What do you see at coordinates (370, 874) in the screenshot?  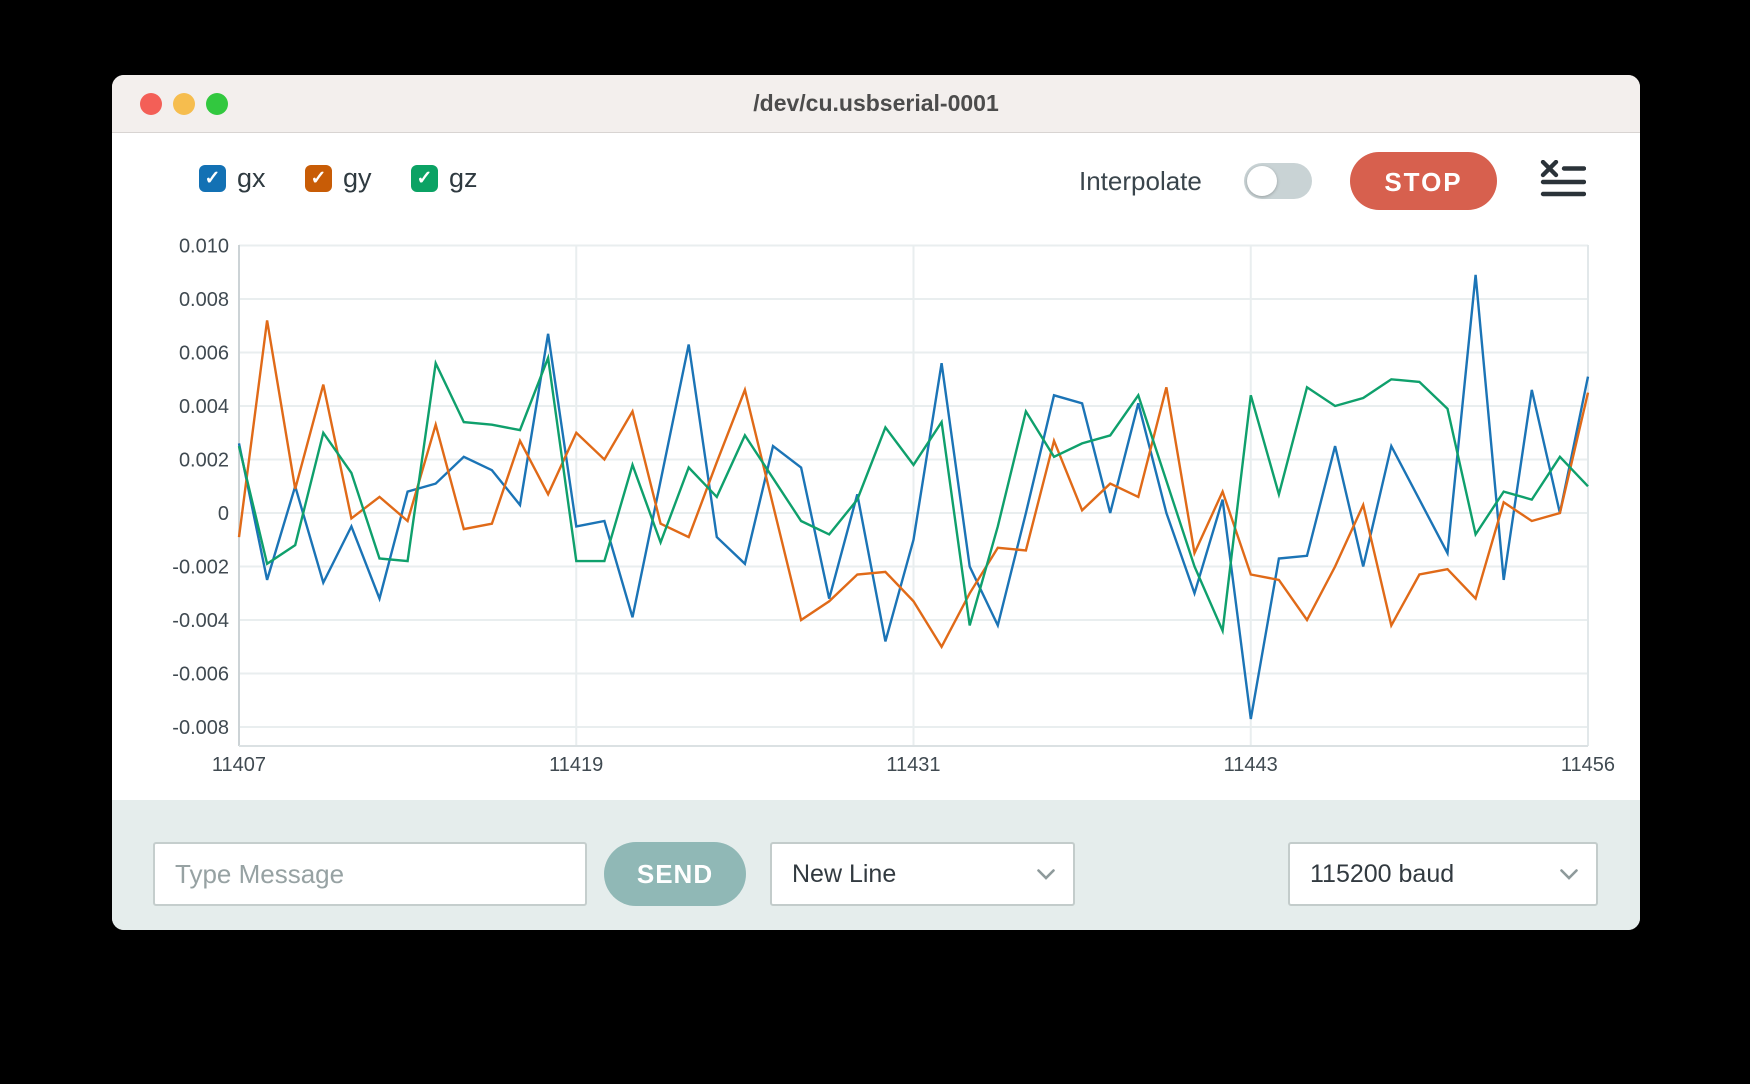 I see `message-input` at bounding box center [370, 874].